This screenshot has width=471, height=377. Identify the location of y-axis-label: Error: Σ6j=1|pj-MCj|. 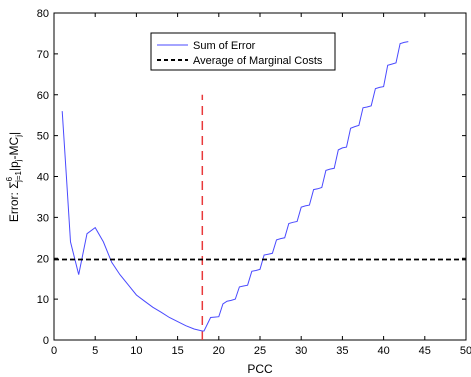
(14, 177).